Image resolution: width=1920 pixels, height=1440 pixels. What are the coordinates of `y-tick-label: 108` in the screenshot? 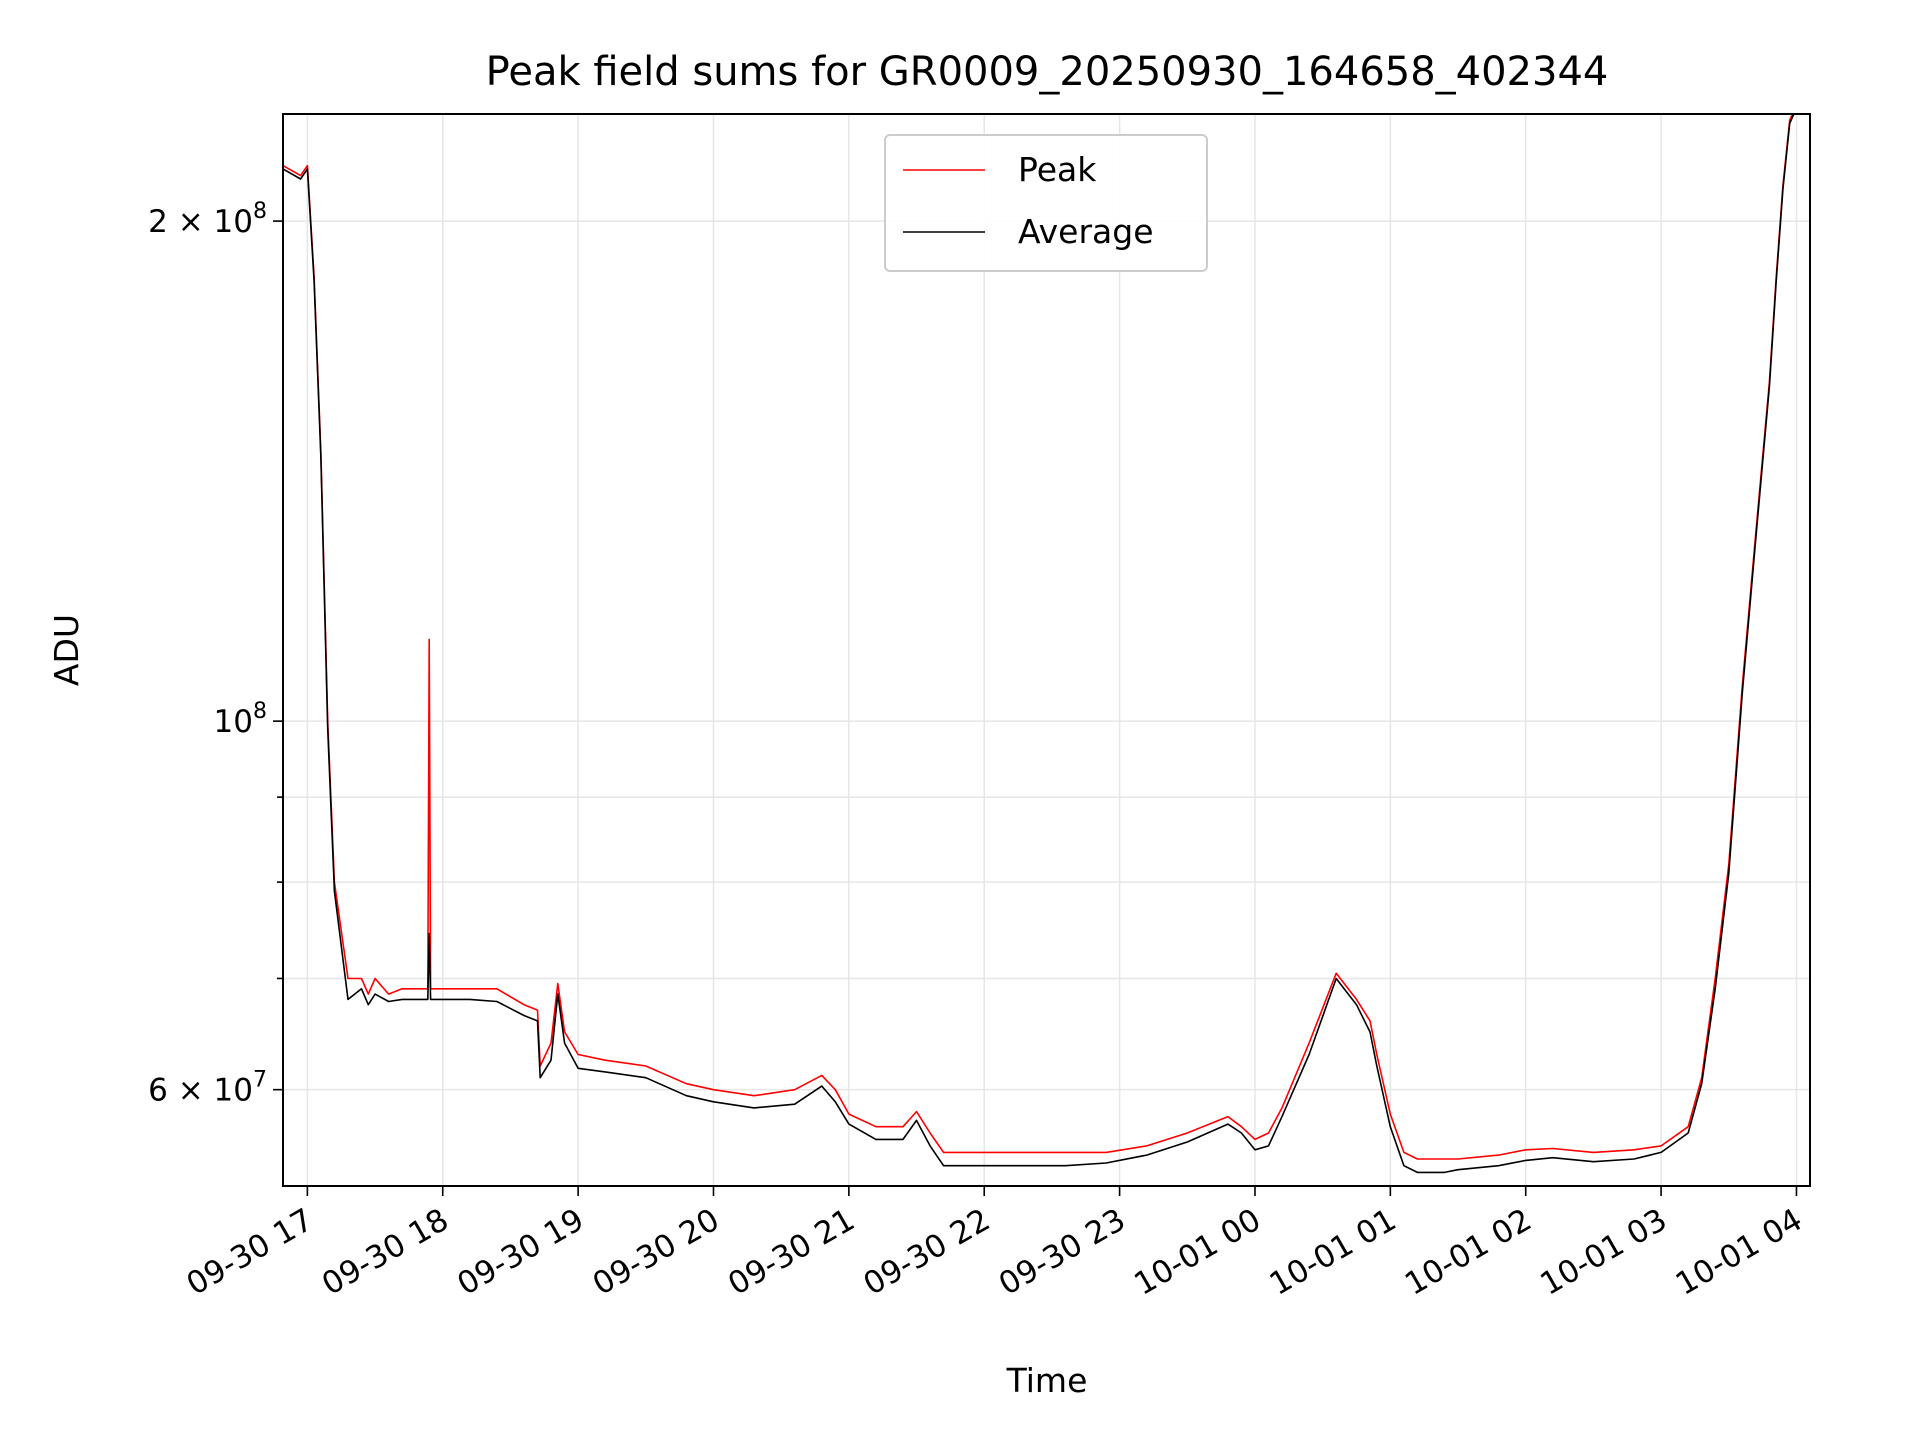 It's located at (240, 719).